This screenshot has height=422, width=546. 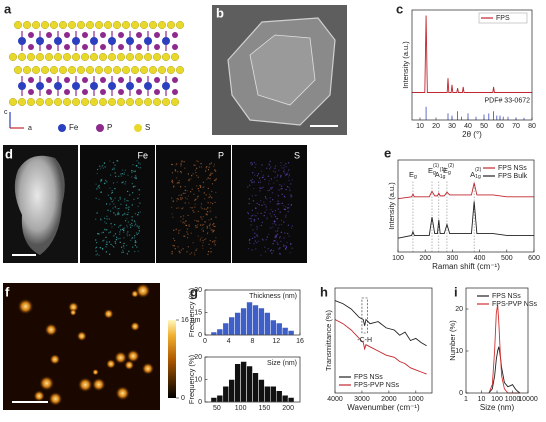 What do you see at coordinates (198, 357) in the screenshot?
I see `y-tick-label: 20` at bounding box center [198, 357].